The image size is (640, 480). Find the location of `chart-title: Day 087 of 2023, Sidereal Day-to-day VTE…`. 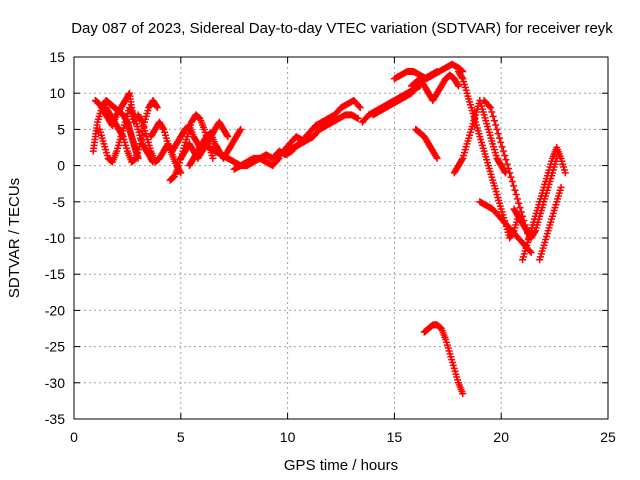

chart-title: Day 087 of 2023, Sidereal Day-to-day VTE… is located at coordinates (342, 28).